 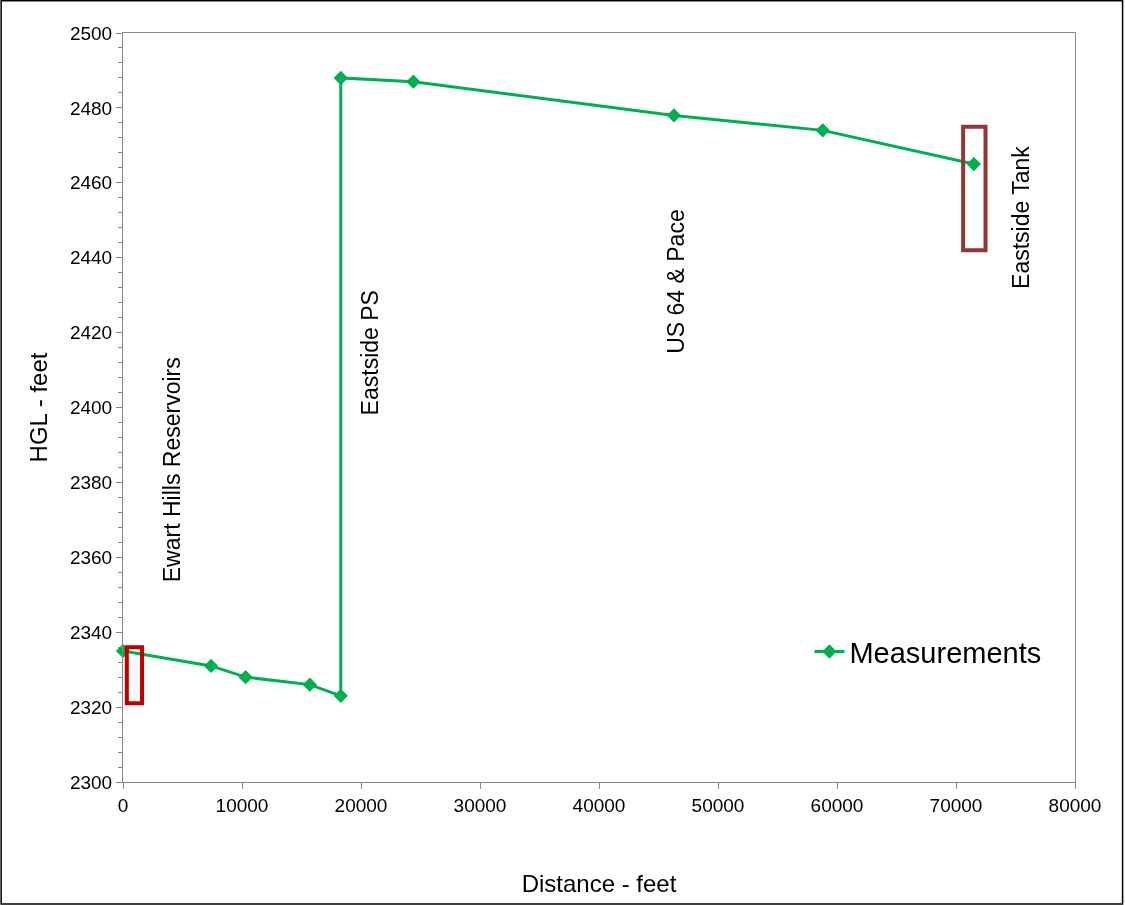 I want to click on y-tick-label: 2380, so click(x=91, y=483).